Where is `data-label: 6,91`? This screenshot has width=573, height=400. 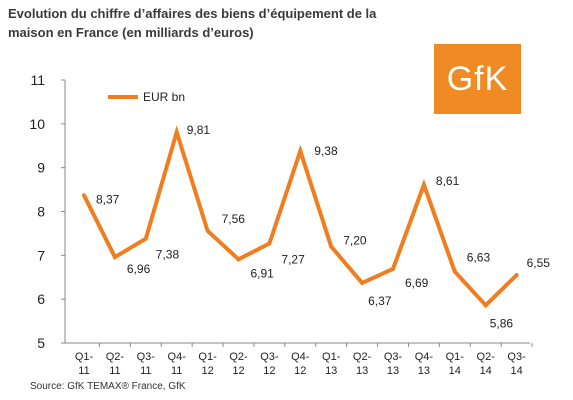
data-label: 6,91 is located at coordinates (263, 273).